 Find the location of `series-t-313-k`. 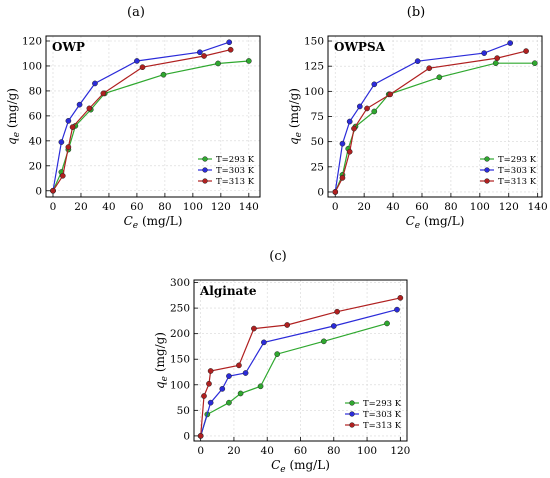

series-t-313-k is located at coordinates (300, 367).